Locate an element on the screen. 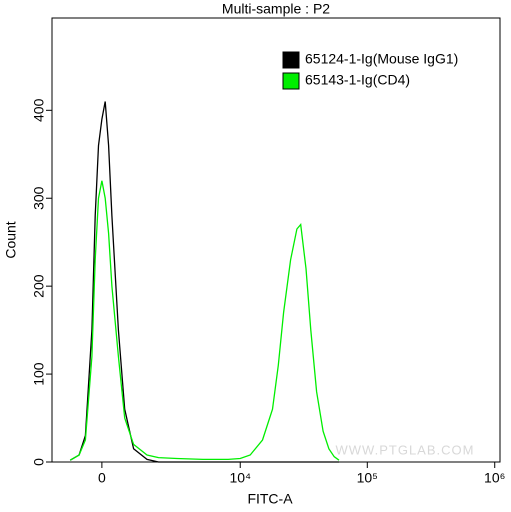 The width and height of the screenshot is (511, 512). x-tick-label: 10⁵ is located at coordinates (367, 478).